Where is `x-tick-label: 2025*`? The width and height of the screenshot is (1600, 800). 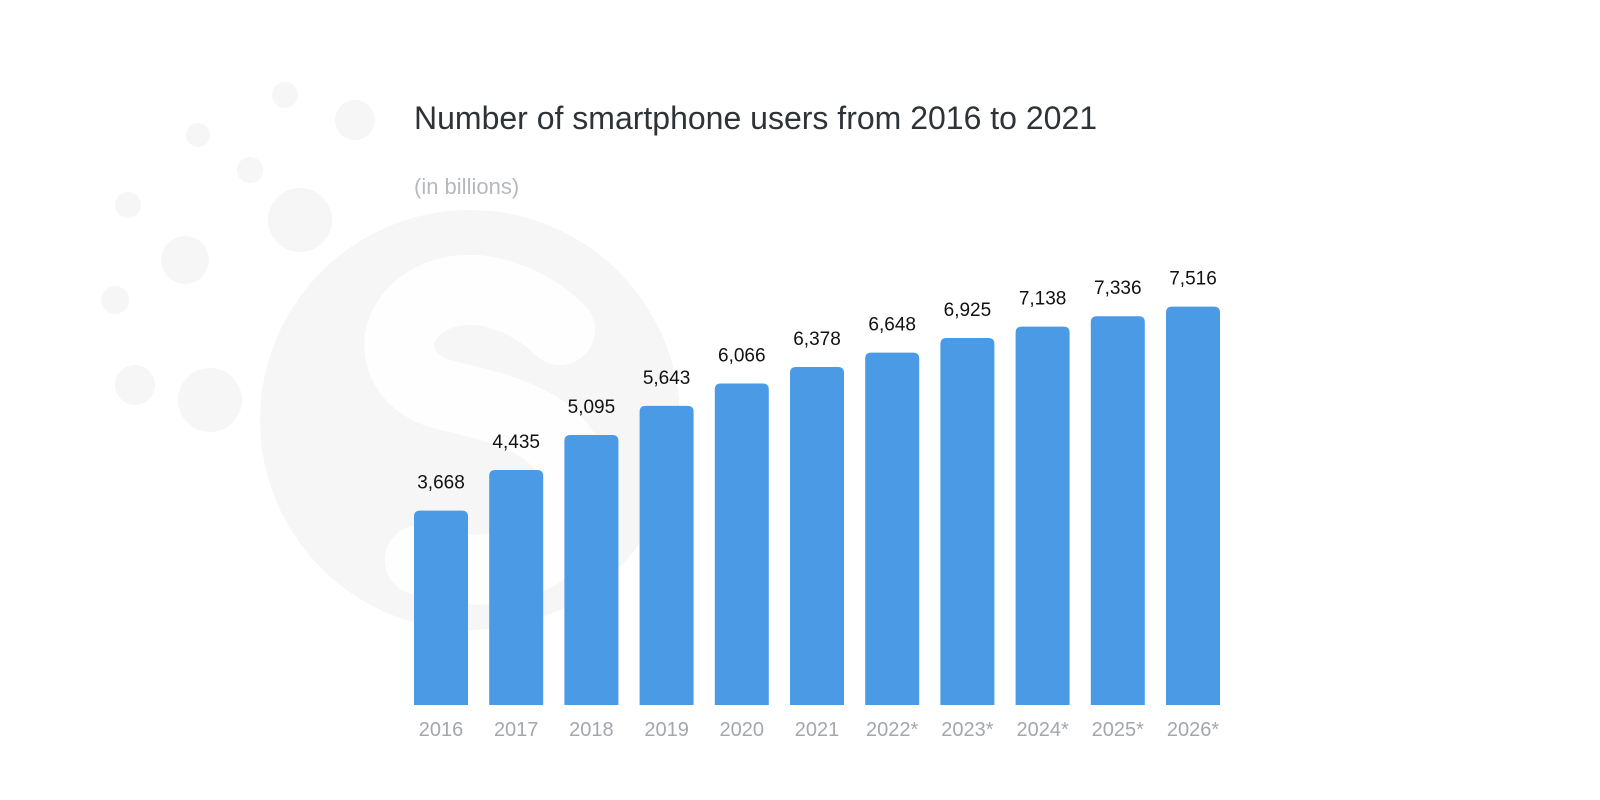
x-tick-label: 2025* is located at coordinates (1118, 730).